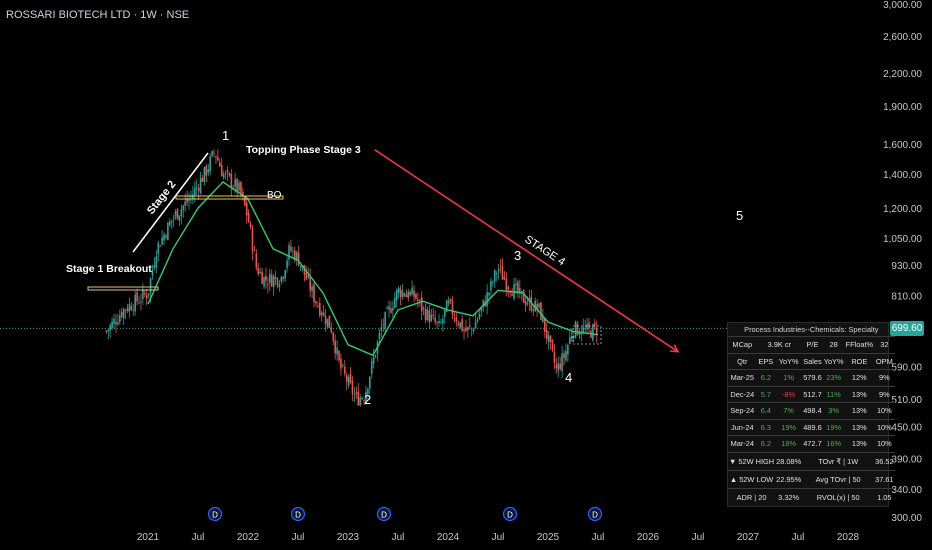  Describe the element at coordinates (789, 460) in the screenshot. I see `stats-cell: 28.08%` at that location.